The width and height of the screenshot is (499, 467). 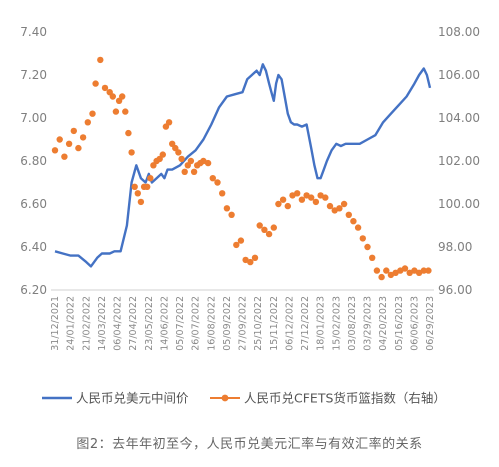 I want to click on x-tick-label: 27/04/2022, so click(x=133, y=323).